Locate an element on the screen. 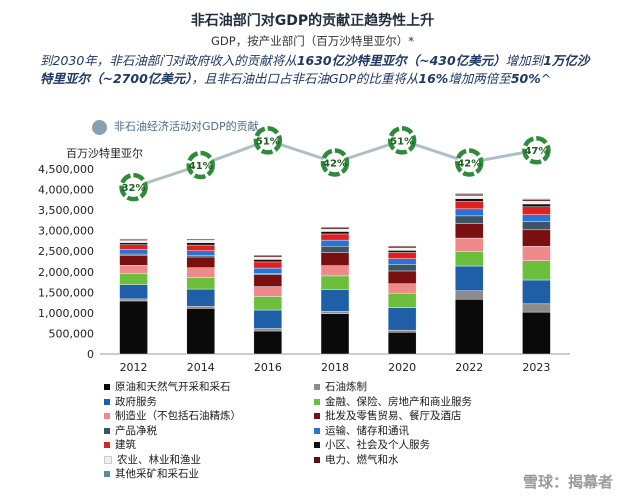 The height and width of the screenshot is (500, 625). legend-label: 金融、保险、房地产和商业服务 is located at coordinates (398, 401).